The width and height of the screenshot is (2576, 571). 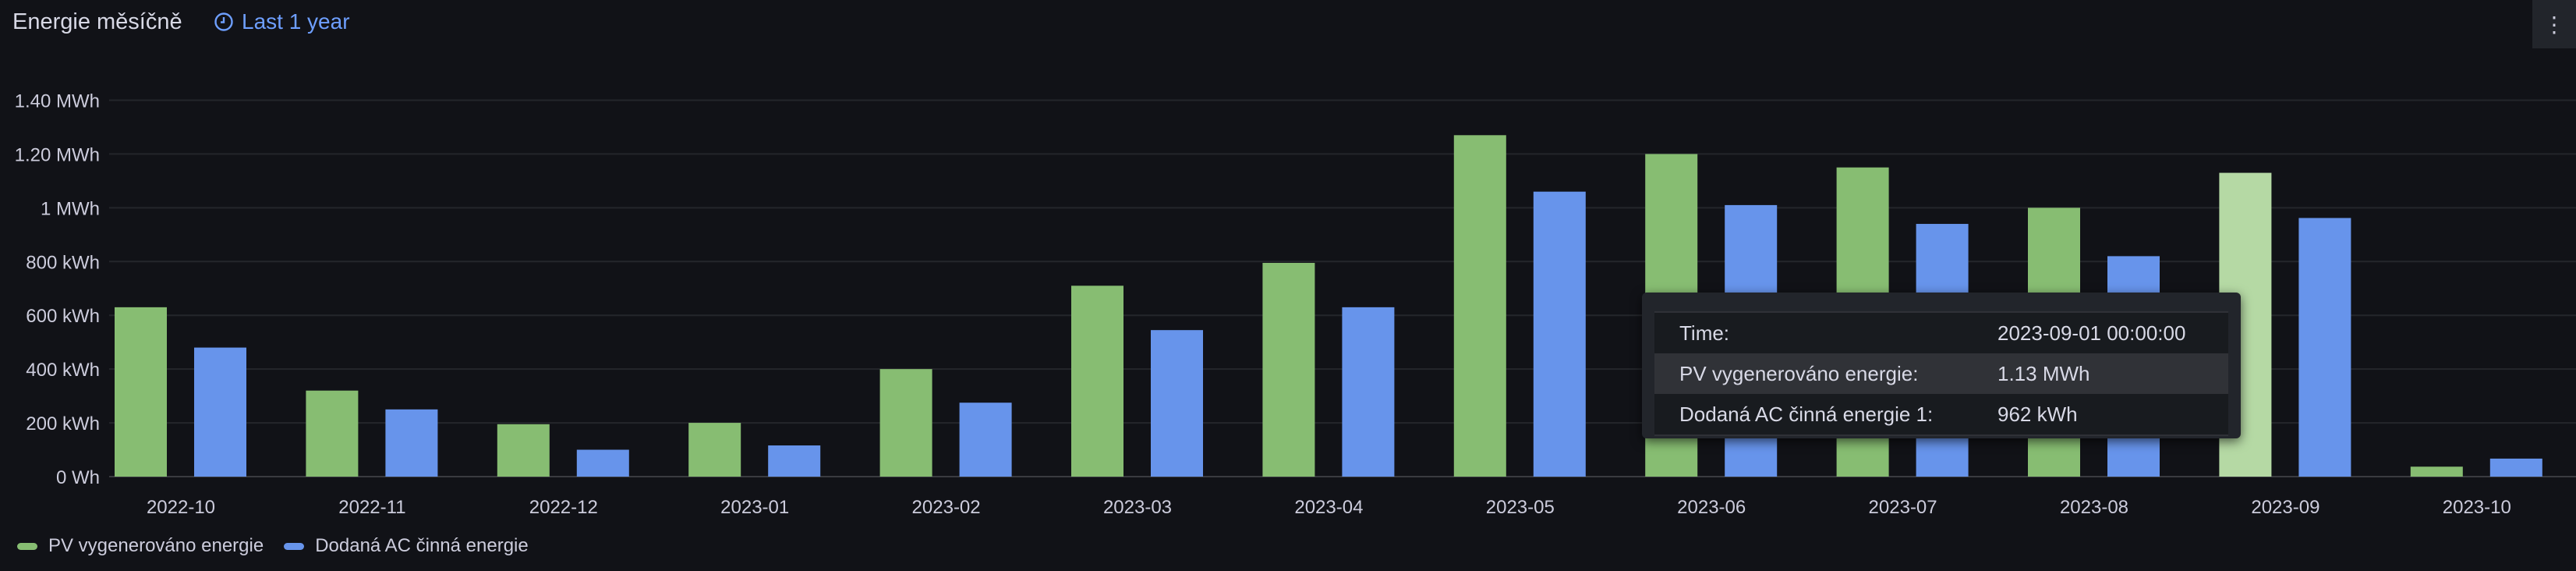 I want to click on panel-menu-button: ⋮, so click(x=2554, y=24).